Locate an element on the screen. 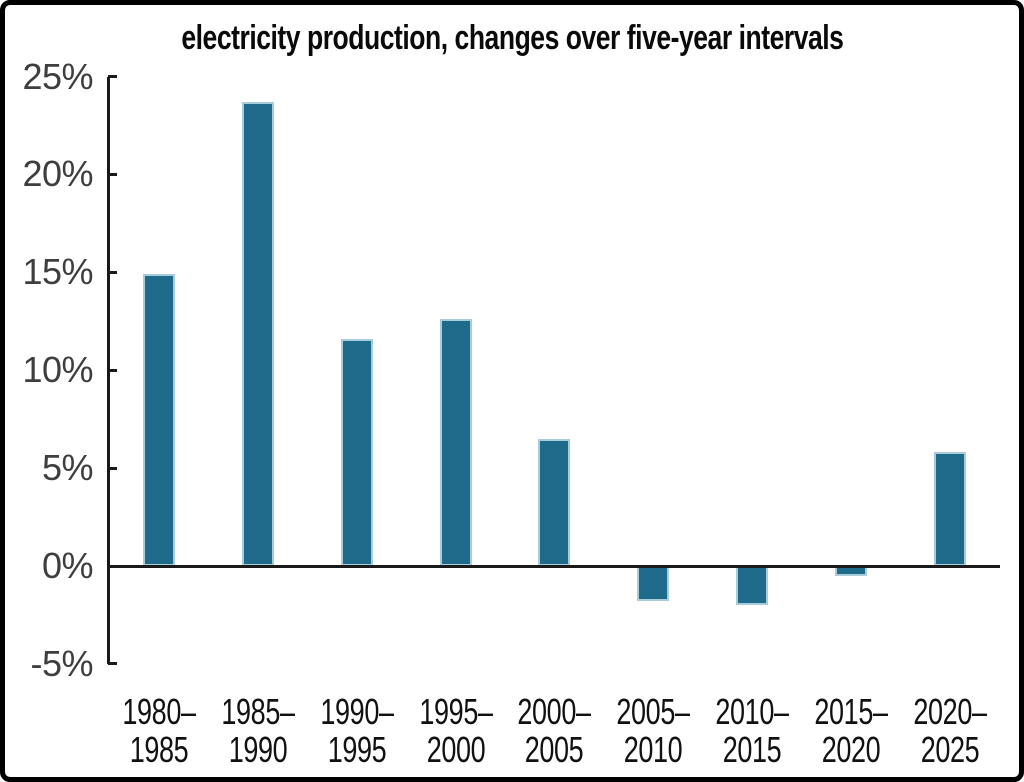 The width and height of the screenshot is (1024, 782). bar-2010-2015 is located at coordinates (752, 586).